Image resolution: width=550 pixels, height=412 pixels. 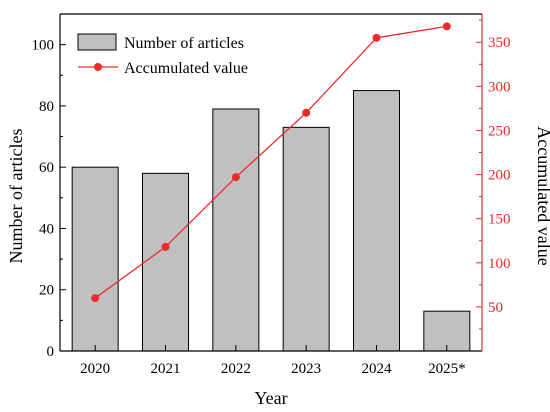 What do you see at coordinates (236, 230) in the screenshot?
I see `bar-2022` at bounding box center [236, 230].